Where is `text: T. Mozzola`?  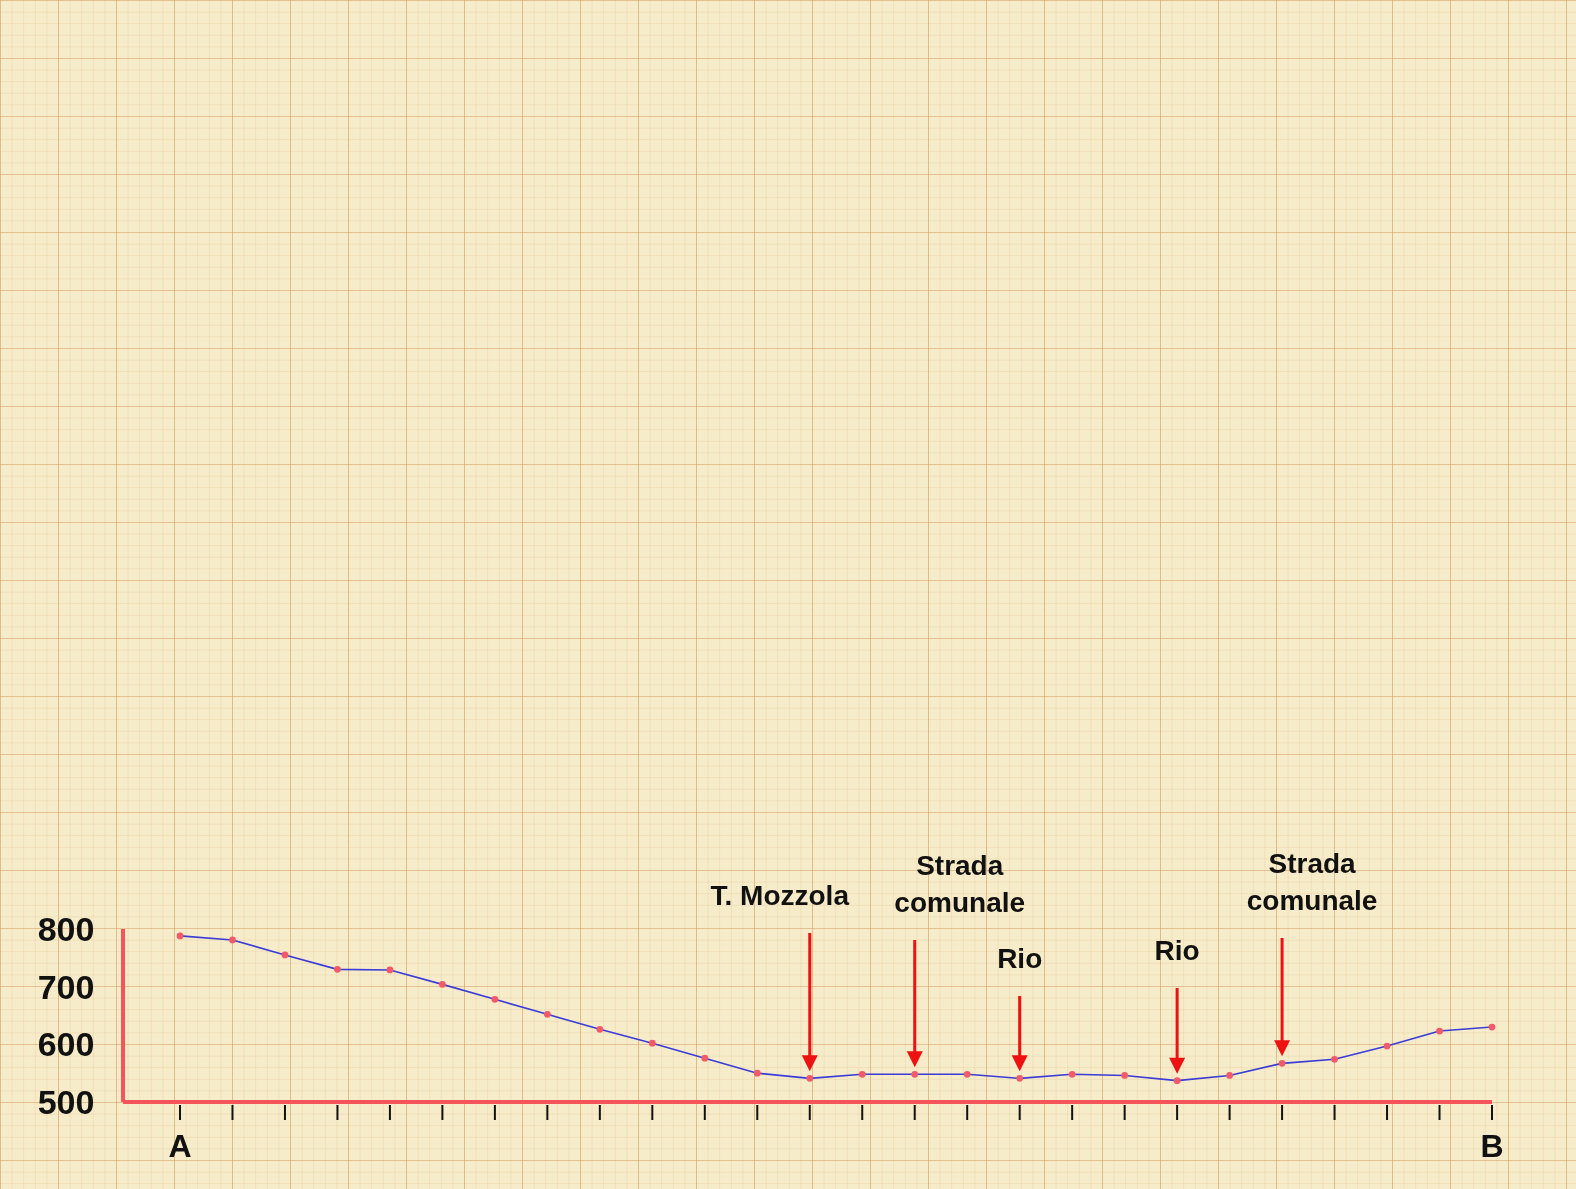 text: T. Mozzola is located at coordinates (780, 895).